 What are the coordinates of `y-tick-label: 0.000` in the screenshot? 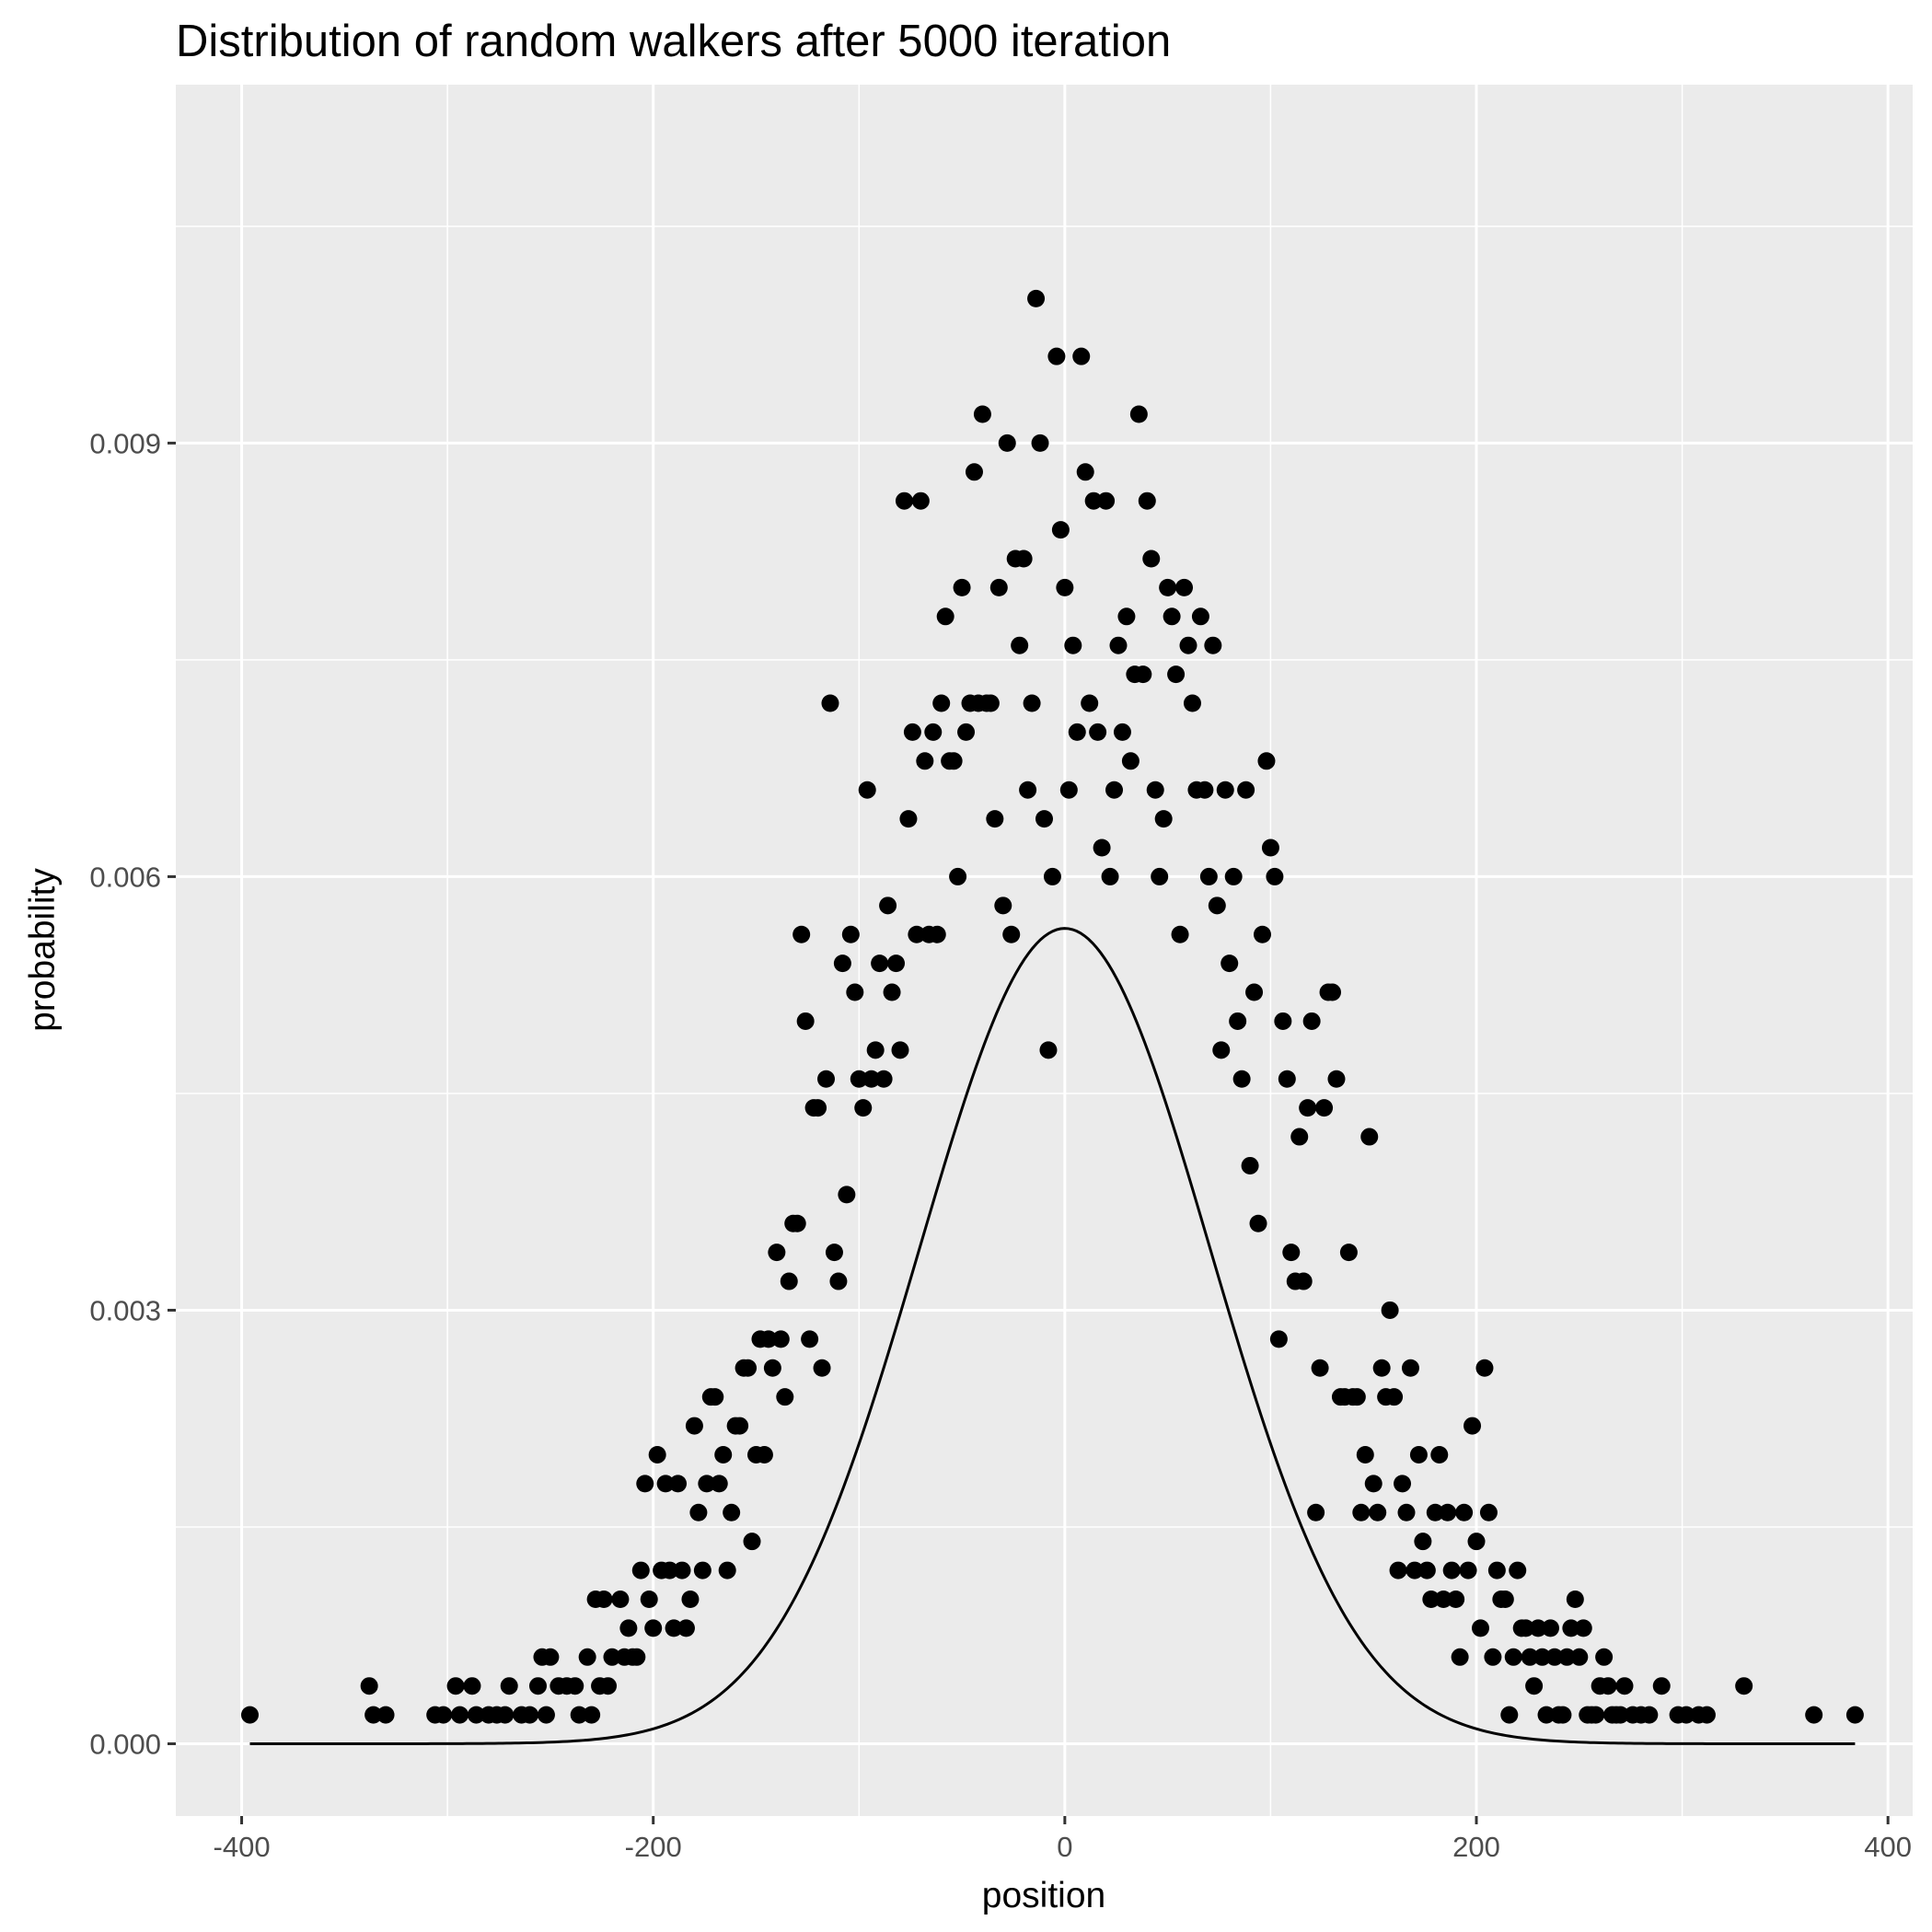 It's located at (125, 1744).